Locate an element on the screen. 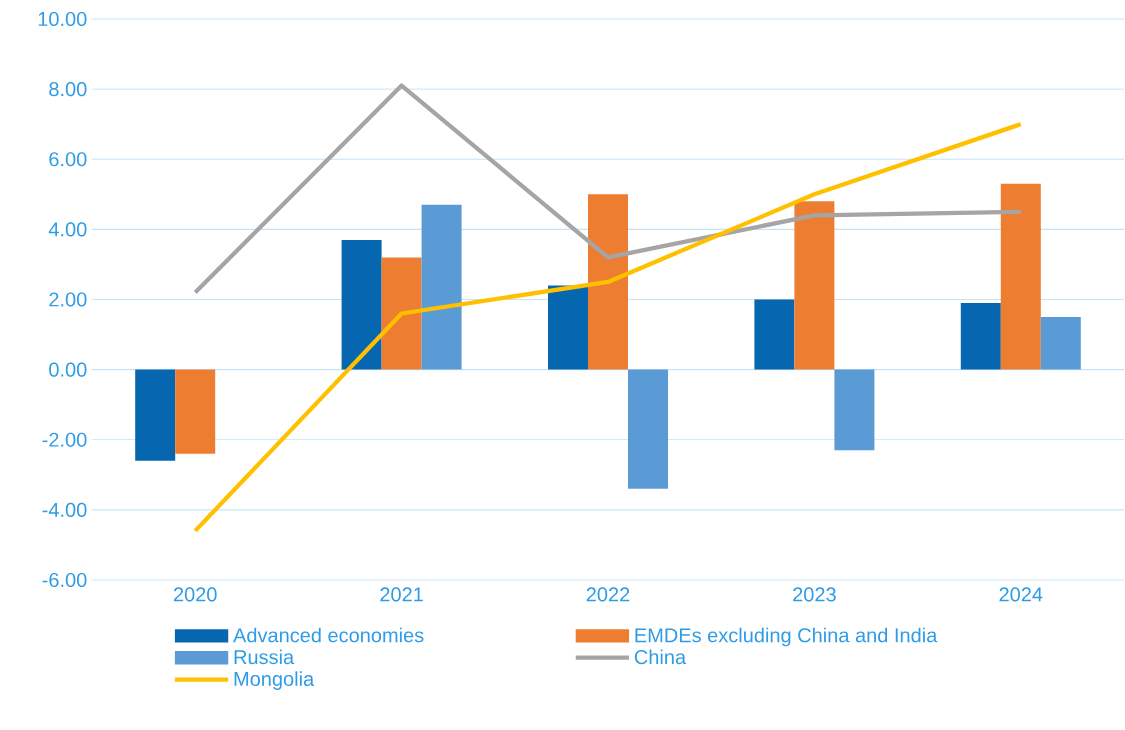  legend-label: China is located at coordinates (660, 657).